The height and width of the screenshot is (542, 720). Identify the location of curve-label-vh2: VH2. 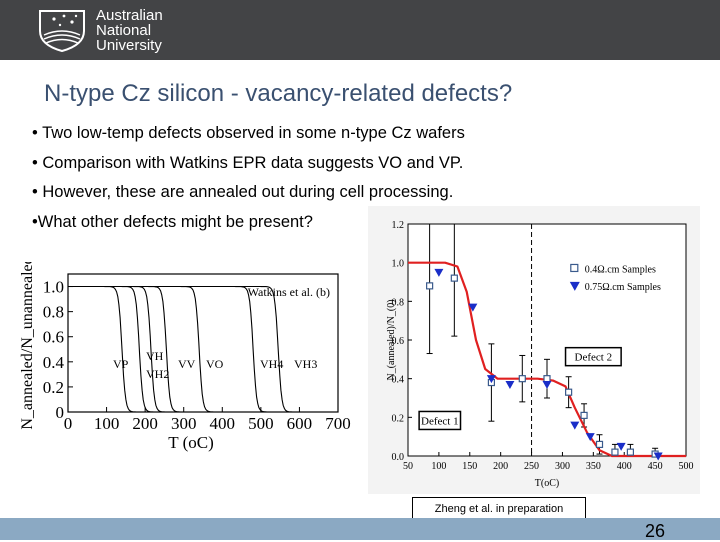
(157, 374).